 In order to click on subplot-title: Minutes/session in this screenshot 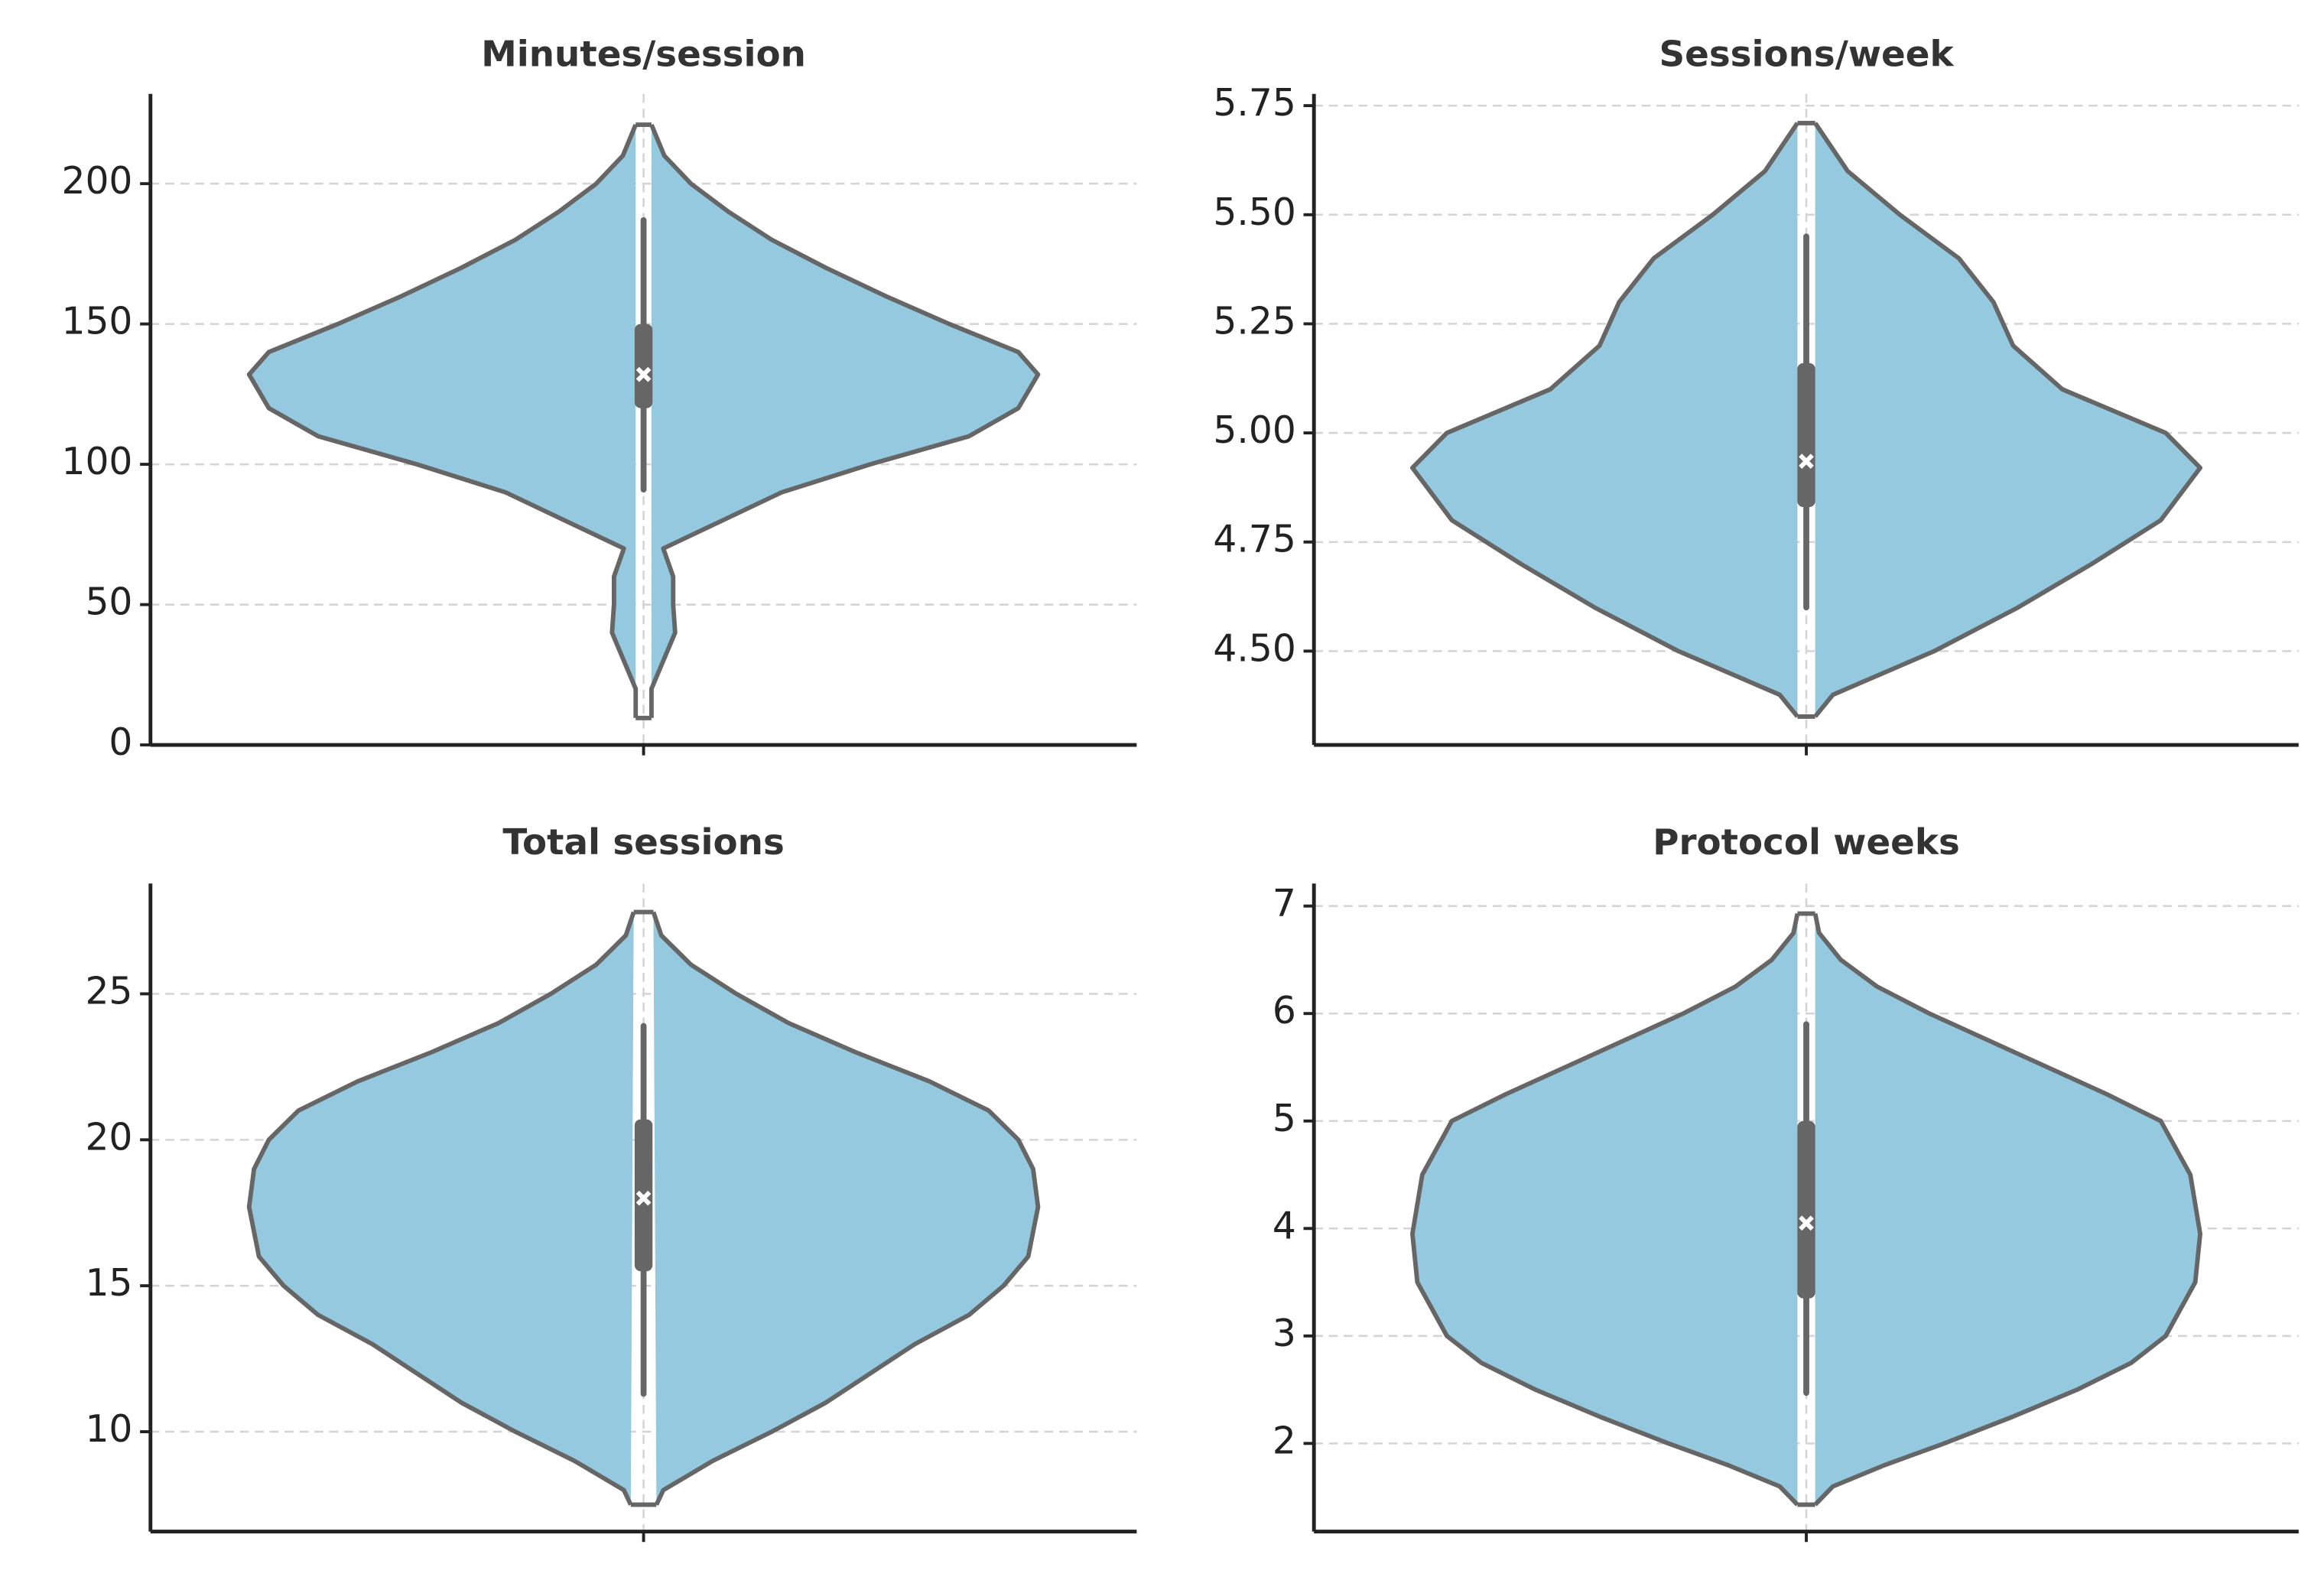, I will do `click(643, 55)`.